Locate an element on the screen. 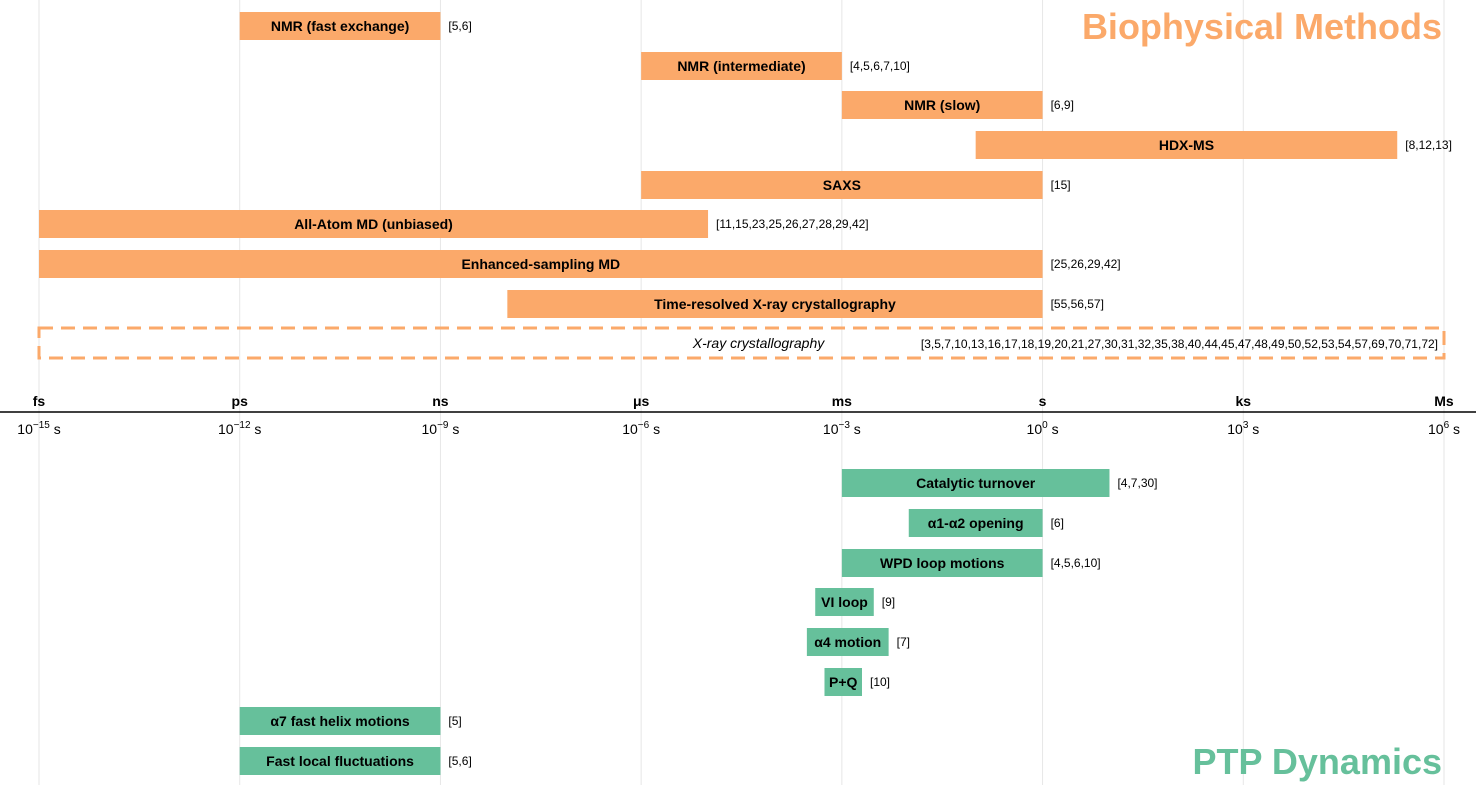  dynamics-bar-p-q: P+Q [10] is located at coordinates (857, 682).